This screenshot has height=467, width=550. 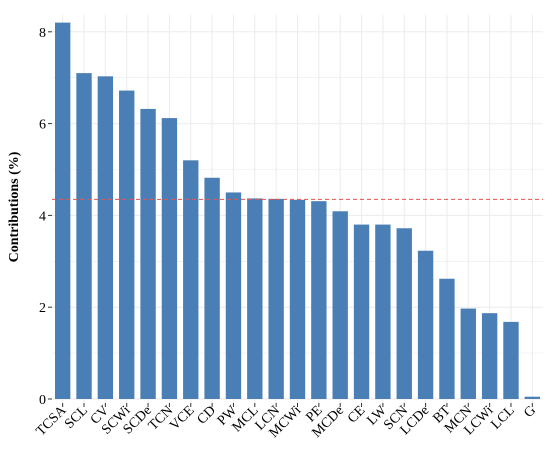 I want to click on bar-g, so click(x=532, y=397).